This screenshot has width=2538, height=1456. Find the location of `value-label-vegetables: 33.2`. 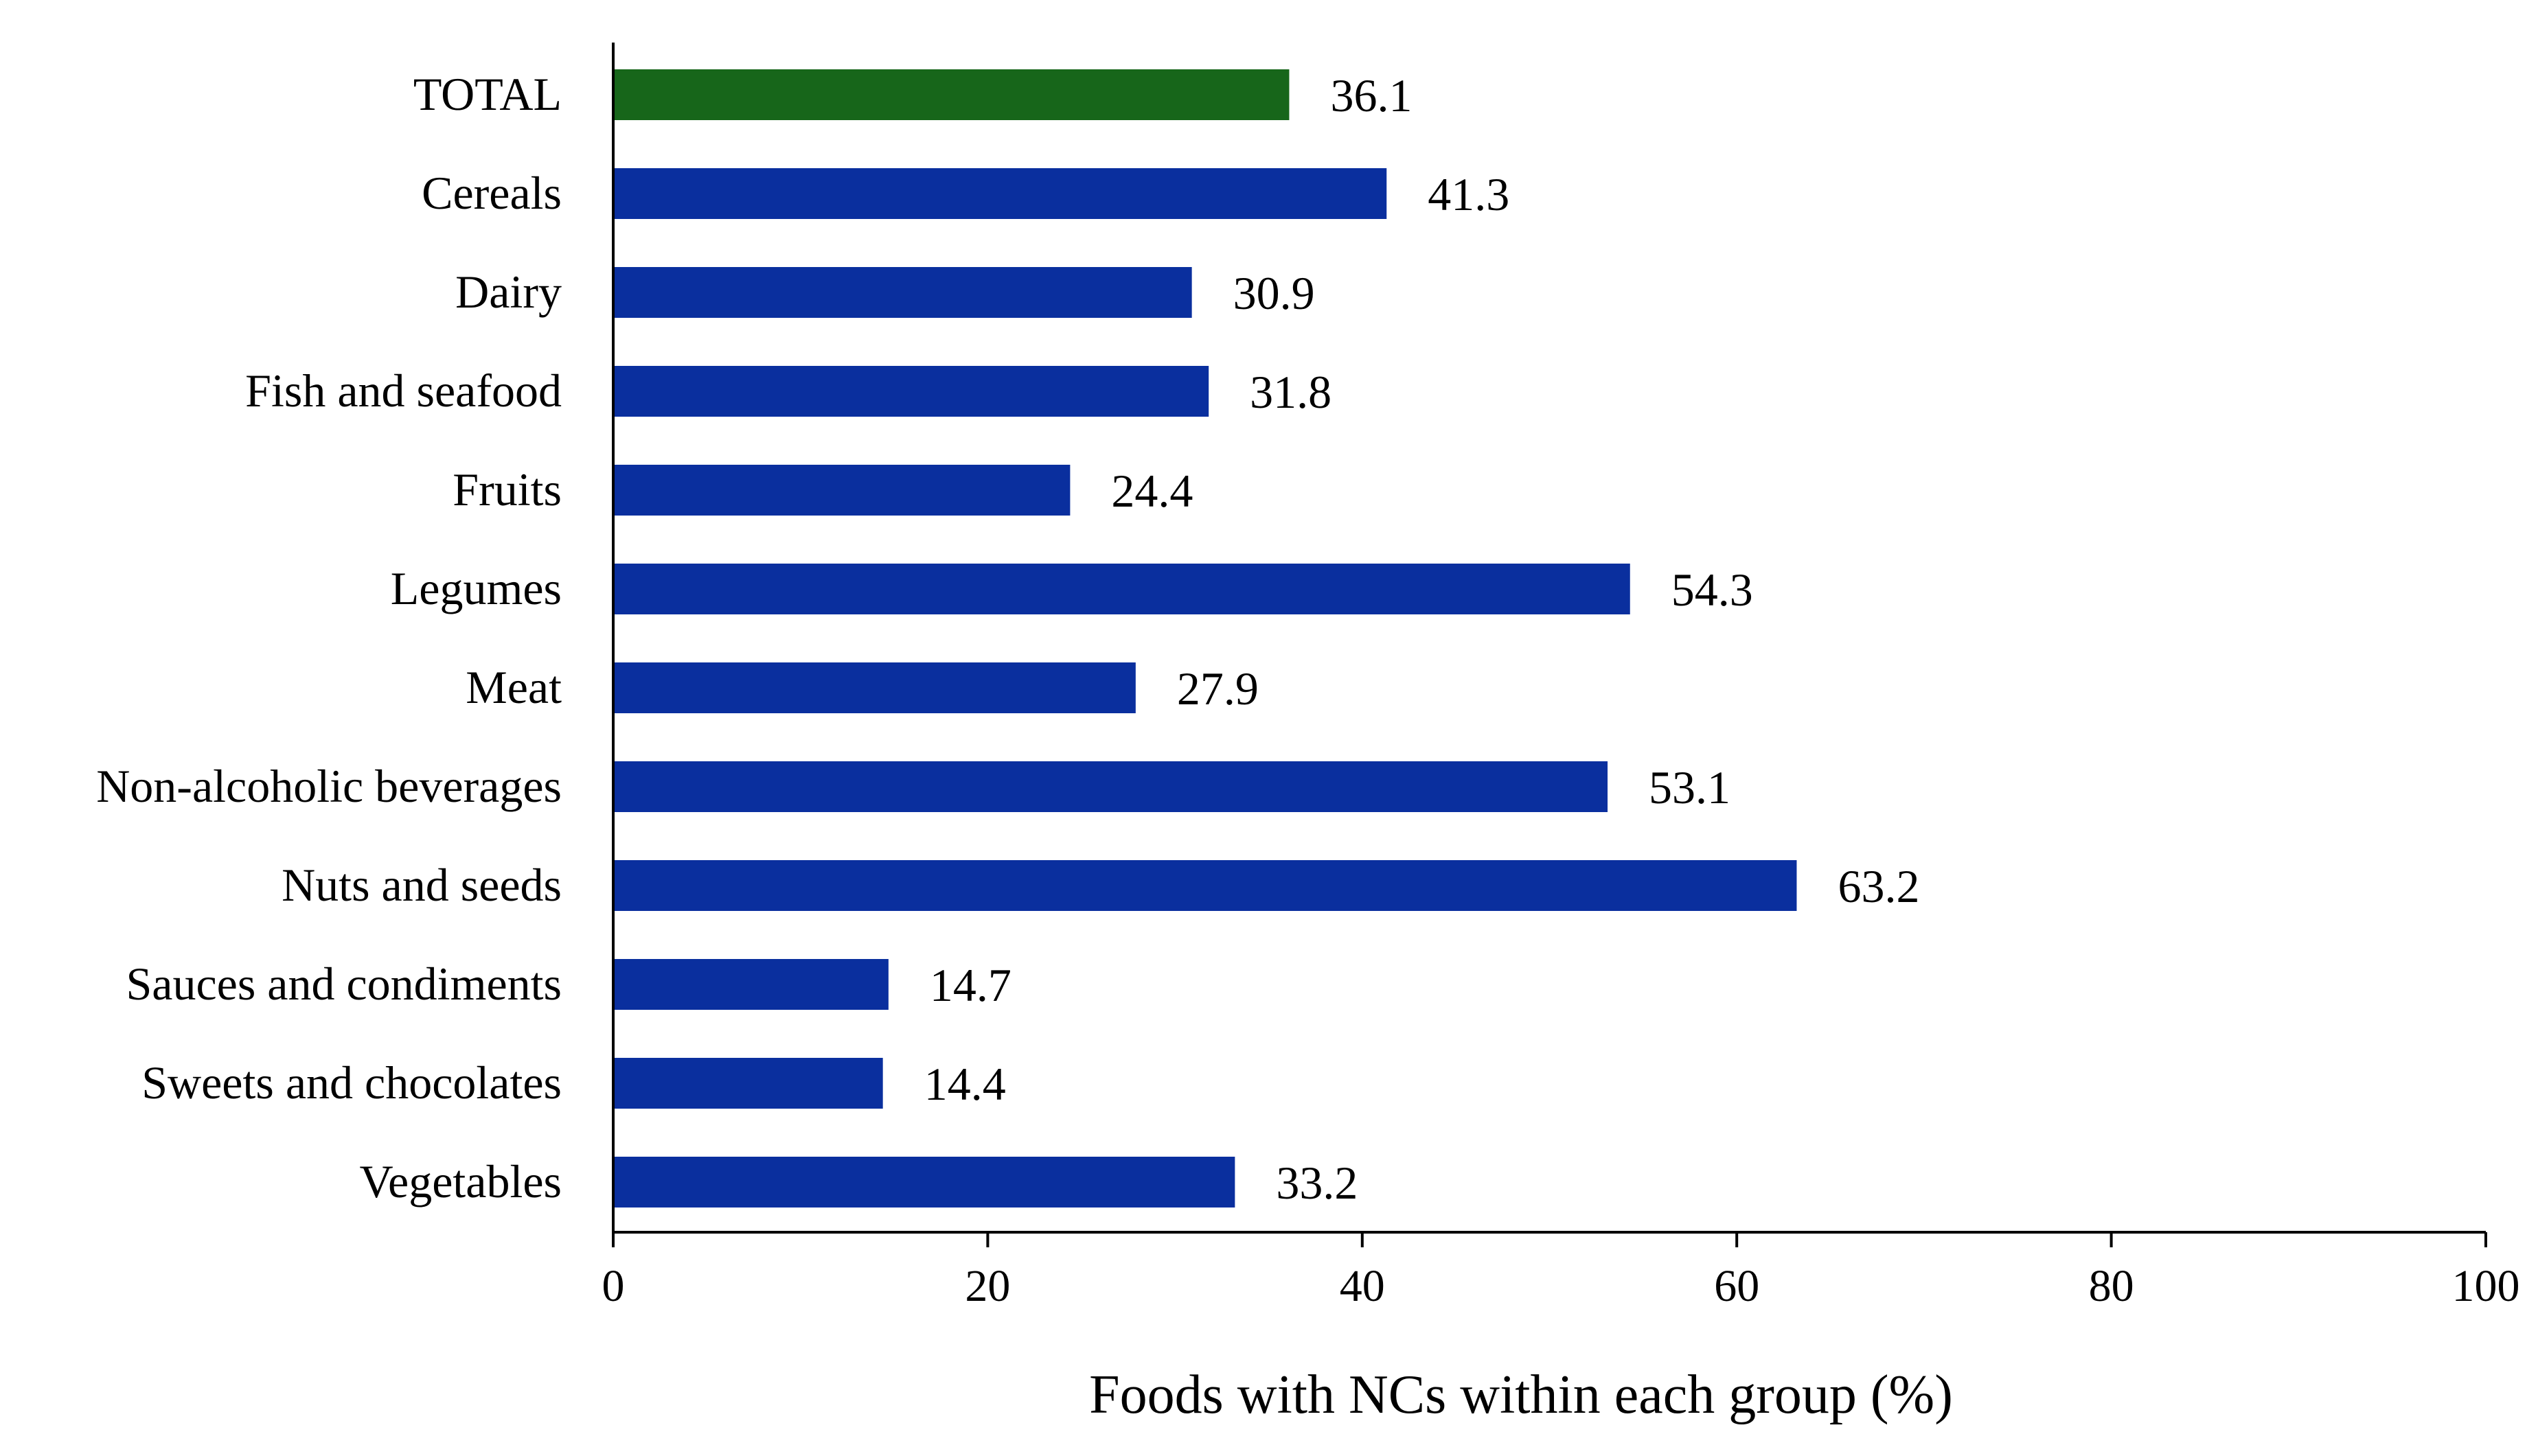

value-label-vegetables: 33.2 is located at coordinates (1317, 1183).